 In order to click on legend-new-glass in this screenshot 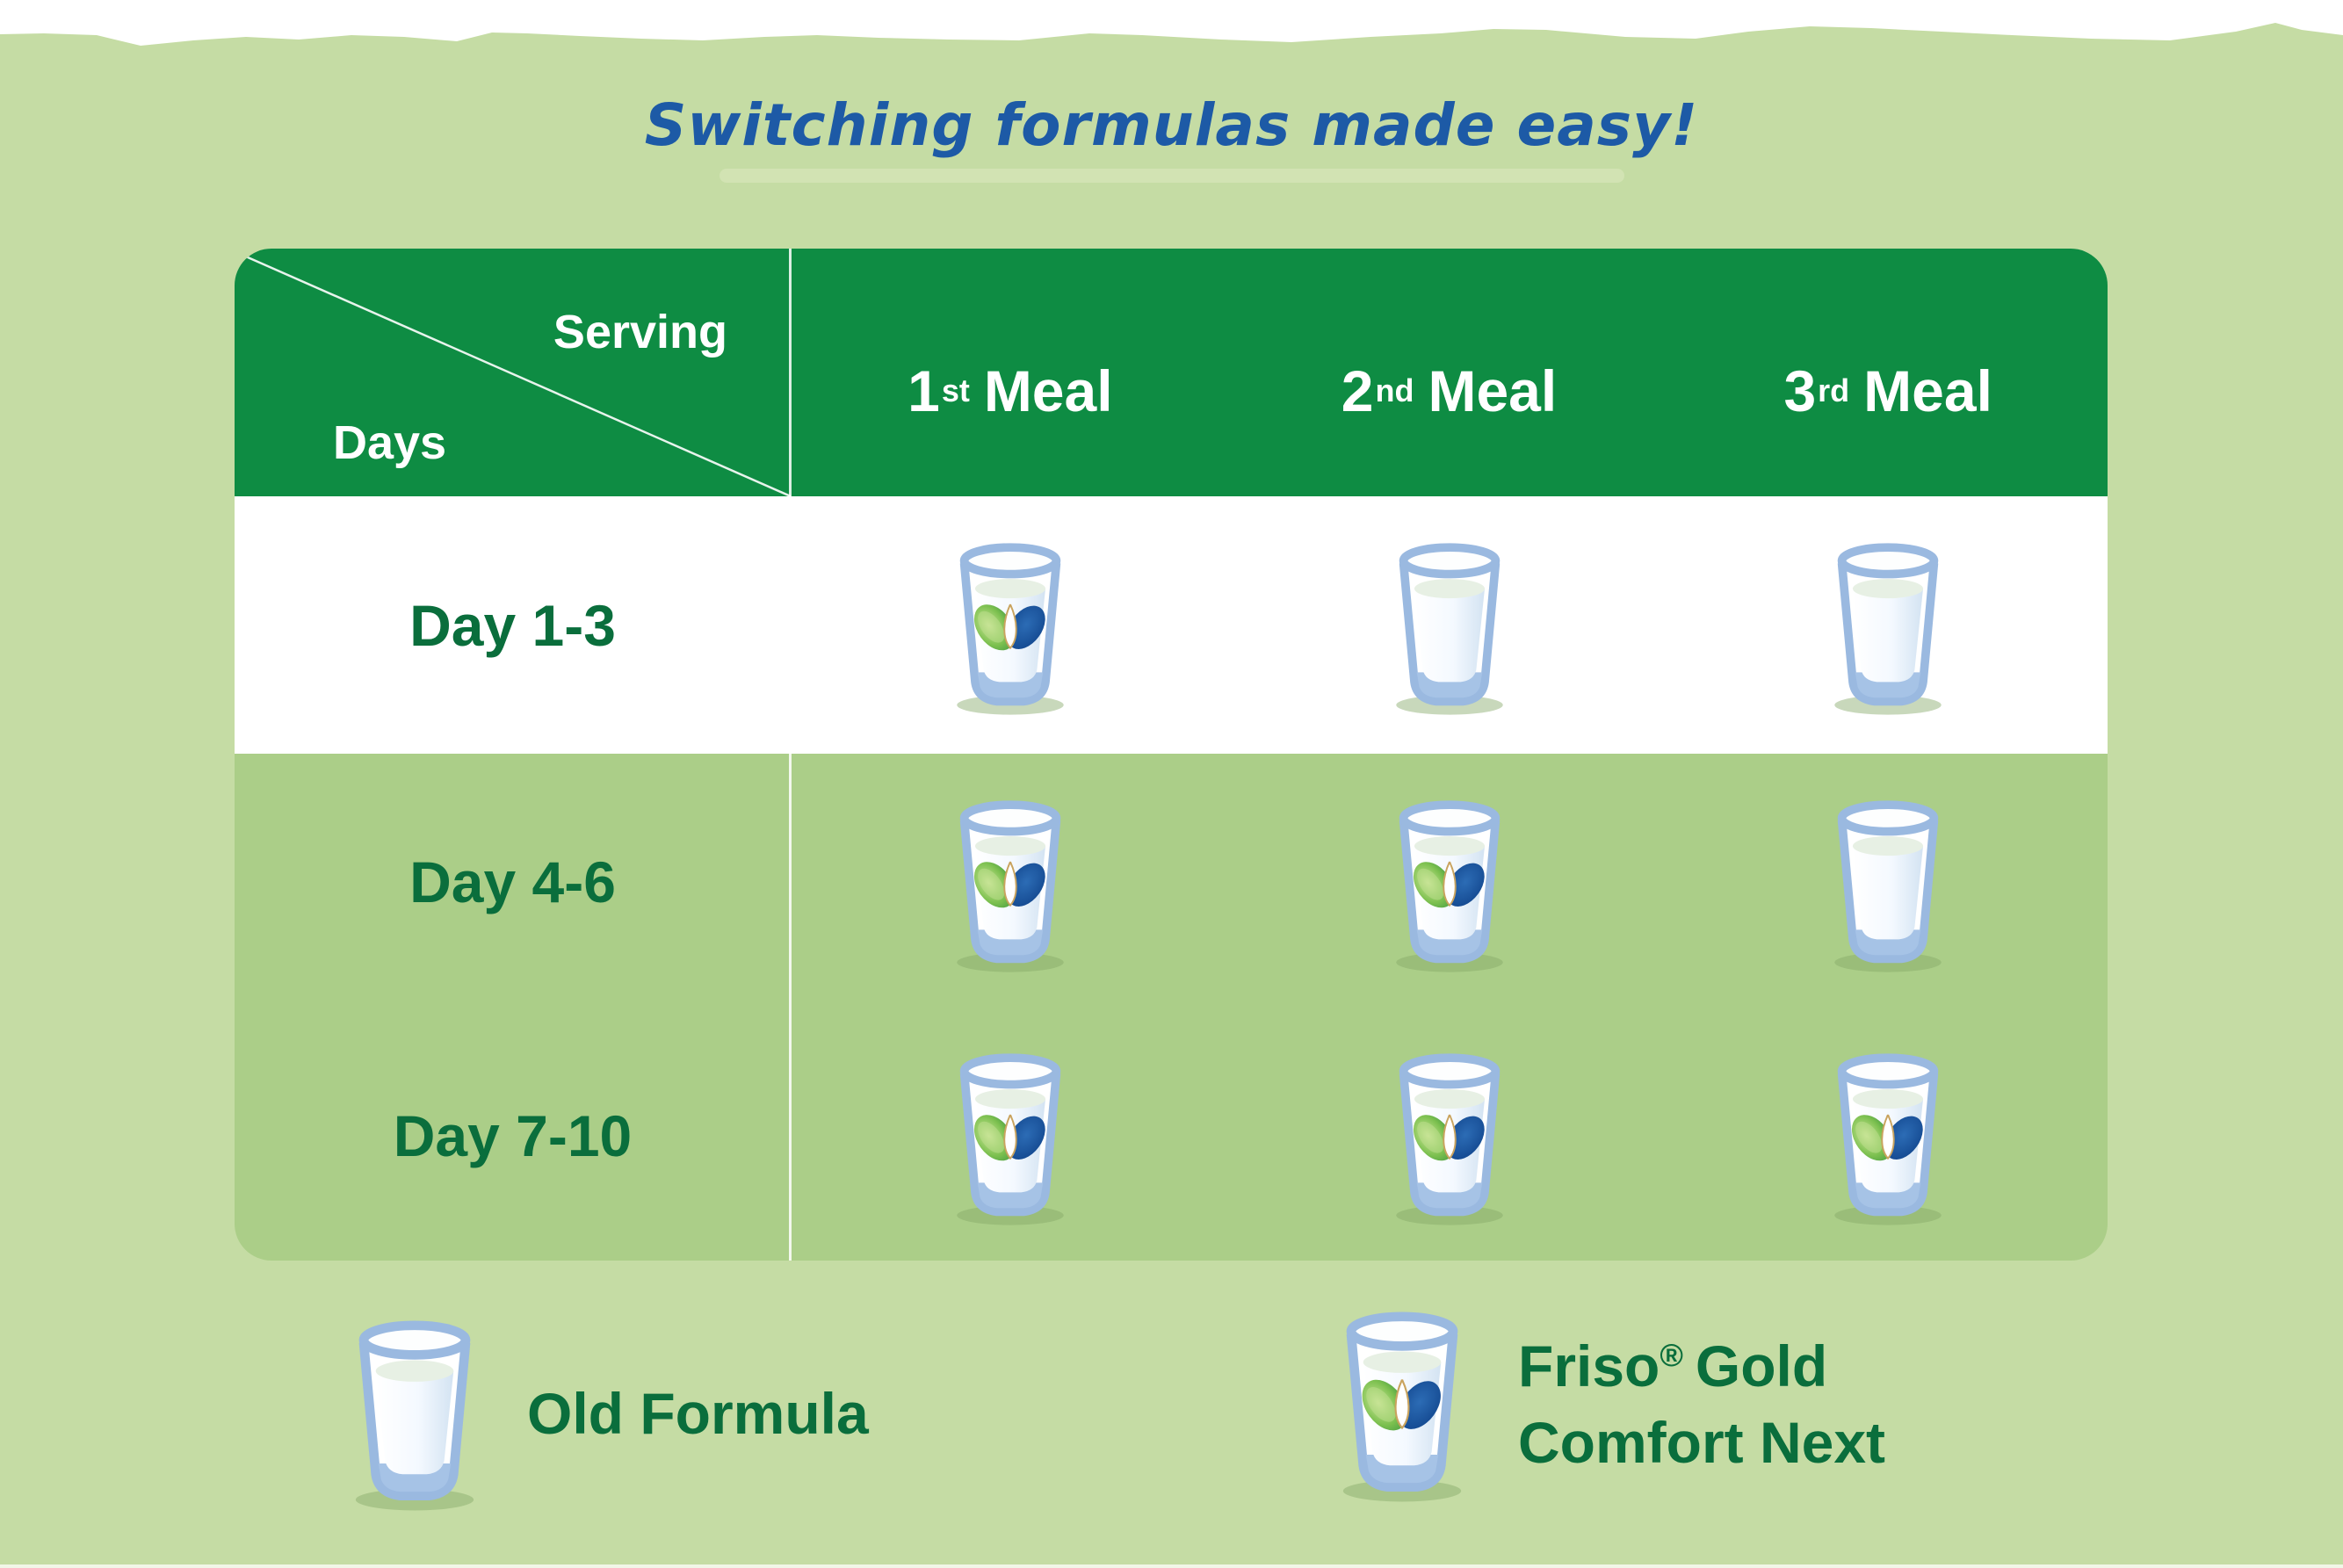, I will do `click(1402, 1404)`.